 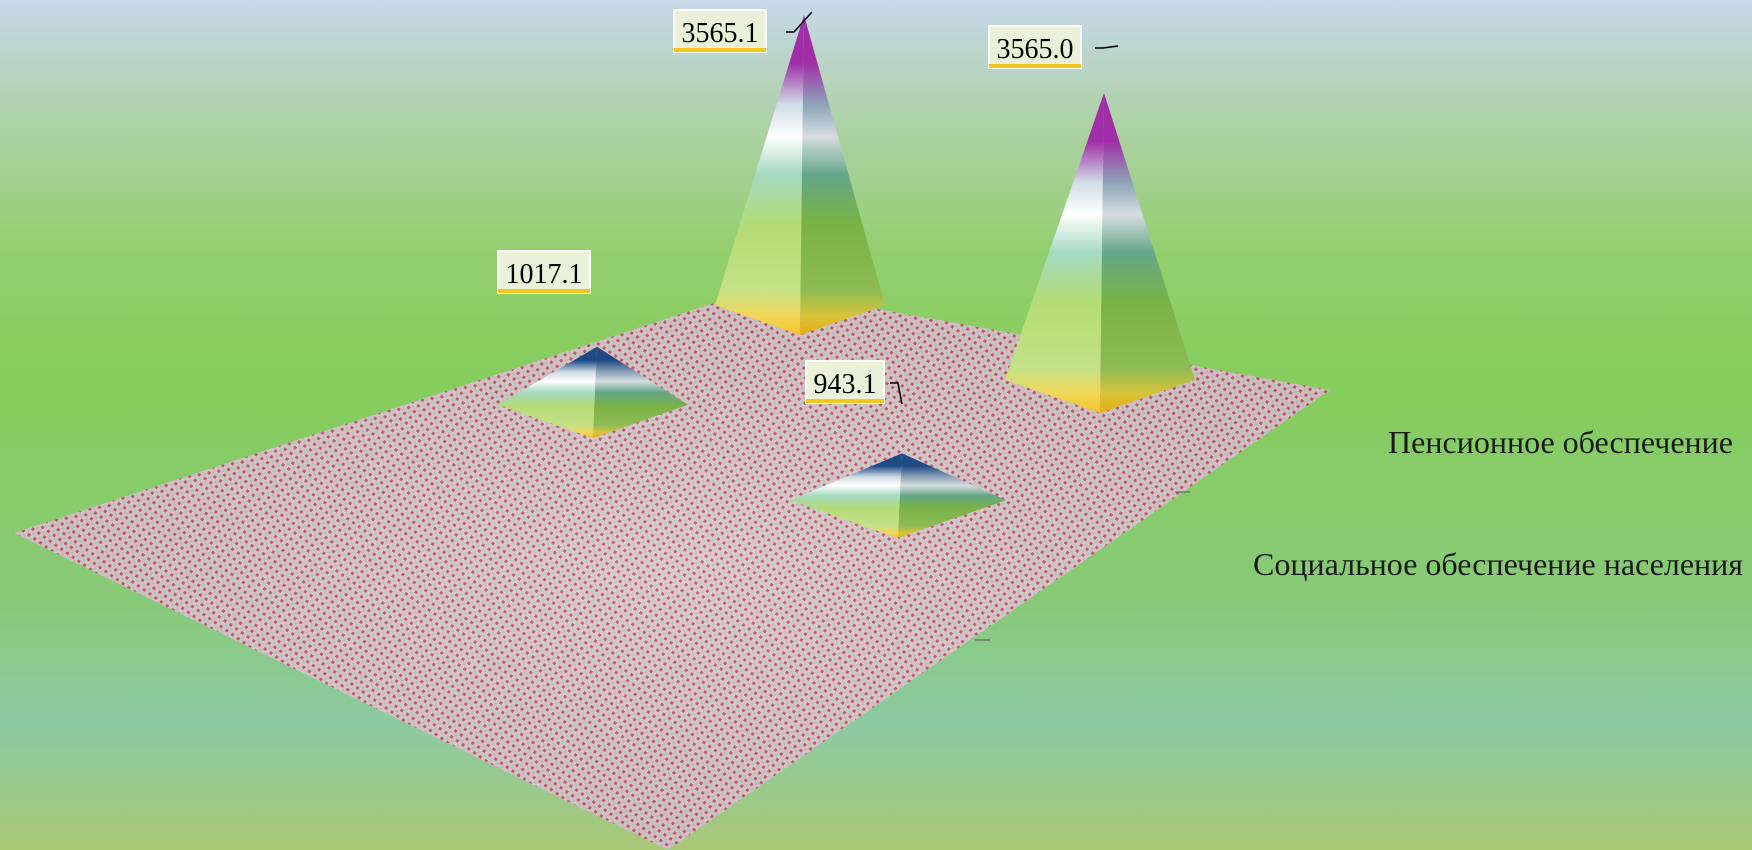 I want to click on data-label: 1017.1, so click(x=544, y=272).